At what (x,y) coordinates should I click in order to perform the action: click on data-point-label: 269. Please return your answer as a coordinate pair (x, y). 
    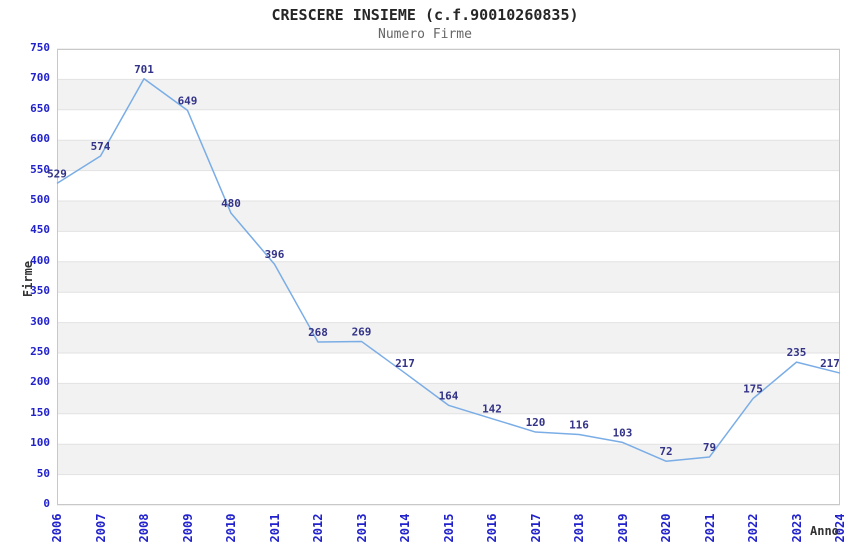
    Looking at the image, I should click on (362, 331).